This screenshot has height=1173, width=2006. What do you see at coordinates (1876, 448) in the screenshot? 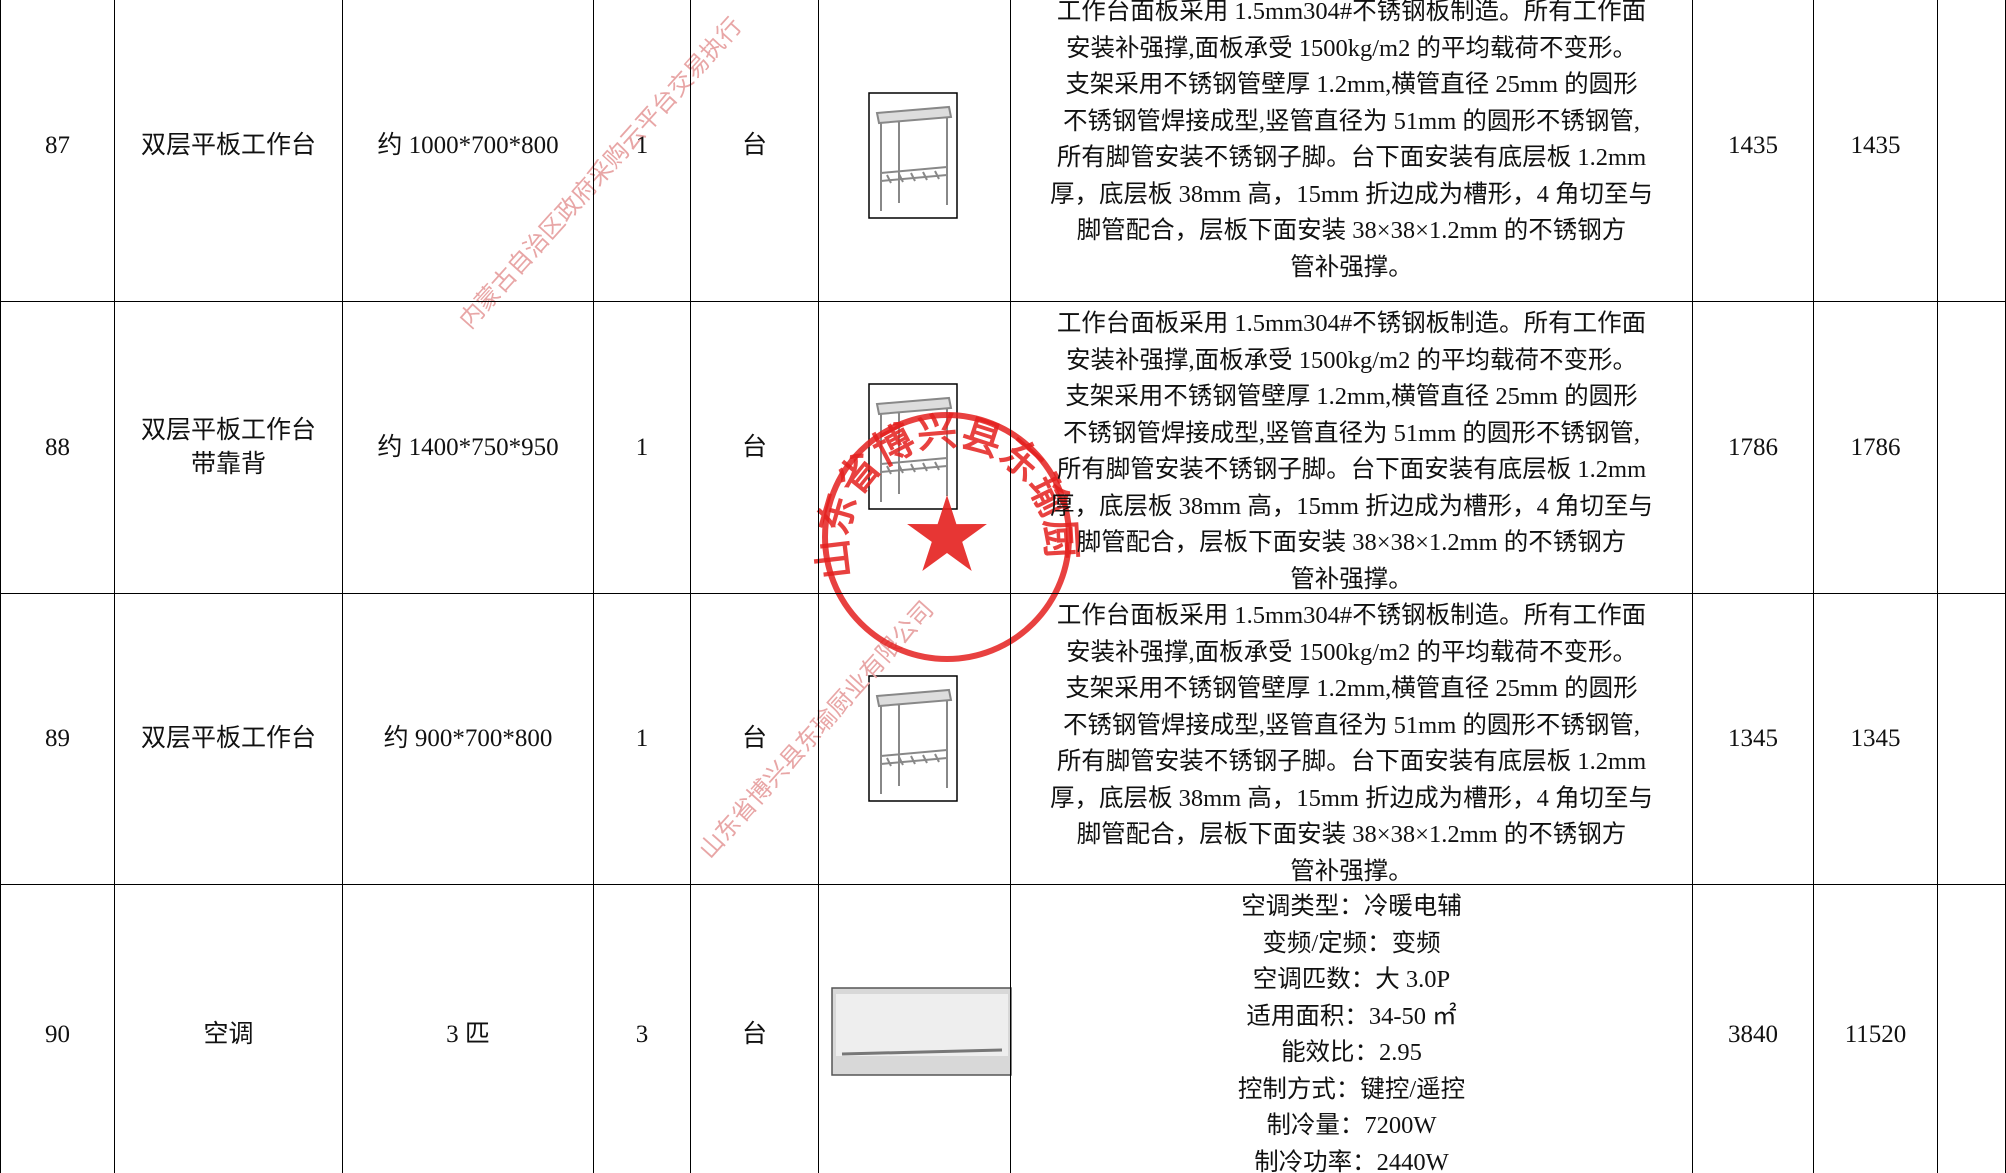
I see `cell-total: 1786` at bounding box center [1876, 448].